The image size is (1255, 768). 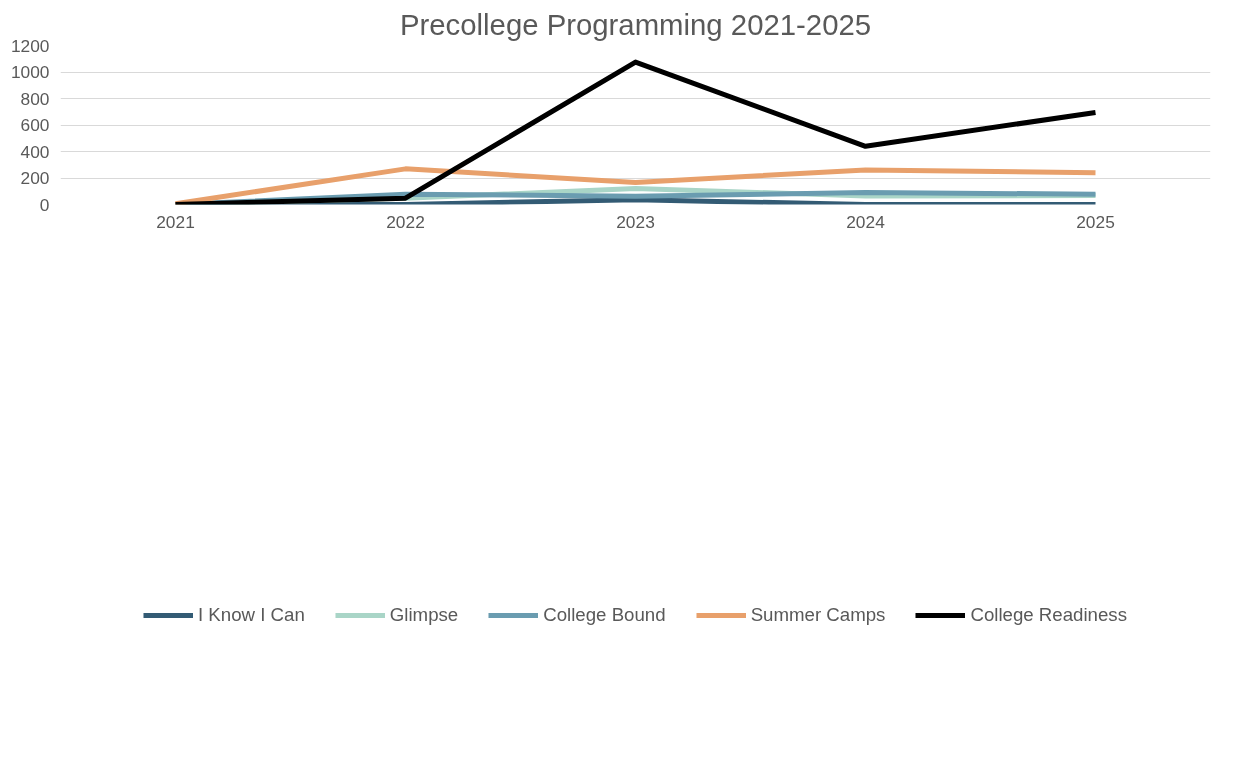 What do you see at coordinates (866, 221) in the screenshot?
I see `x-tick-label: 2024` at bounding box center [866, 221].